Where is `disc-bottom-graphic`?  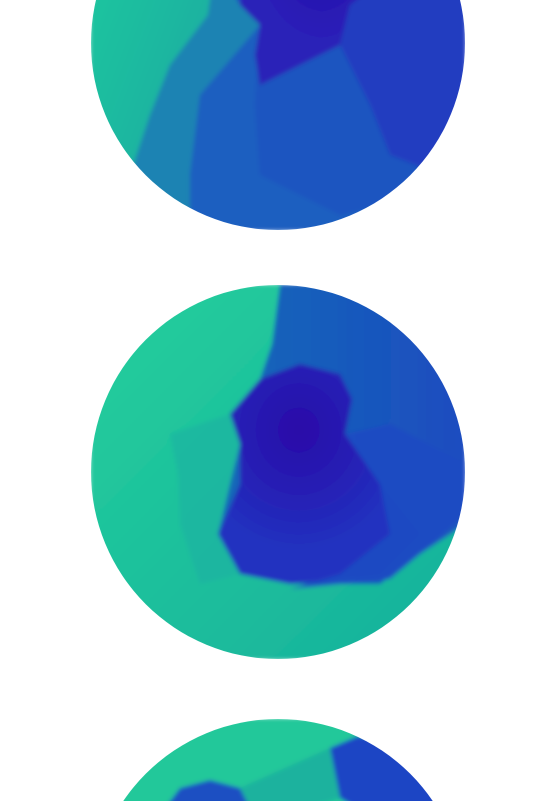 disc-bottom-graphic is located at coordinates (278, 760).